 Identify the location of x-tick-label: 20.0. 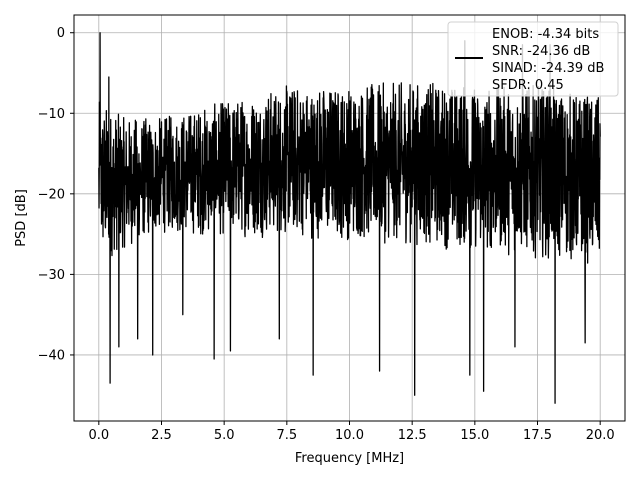
(600, 435).